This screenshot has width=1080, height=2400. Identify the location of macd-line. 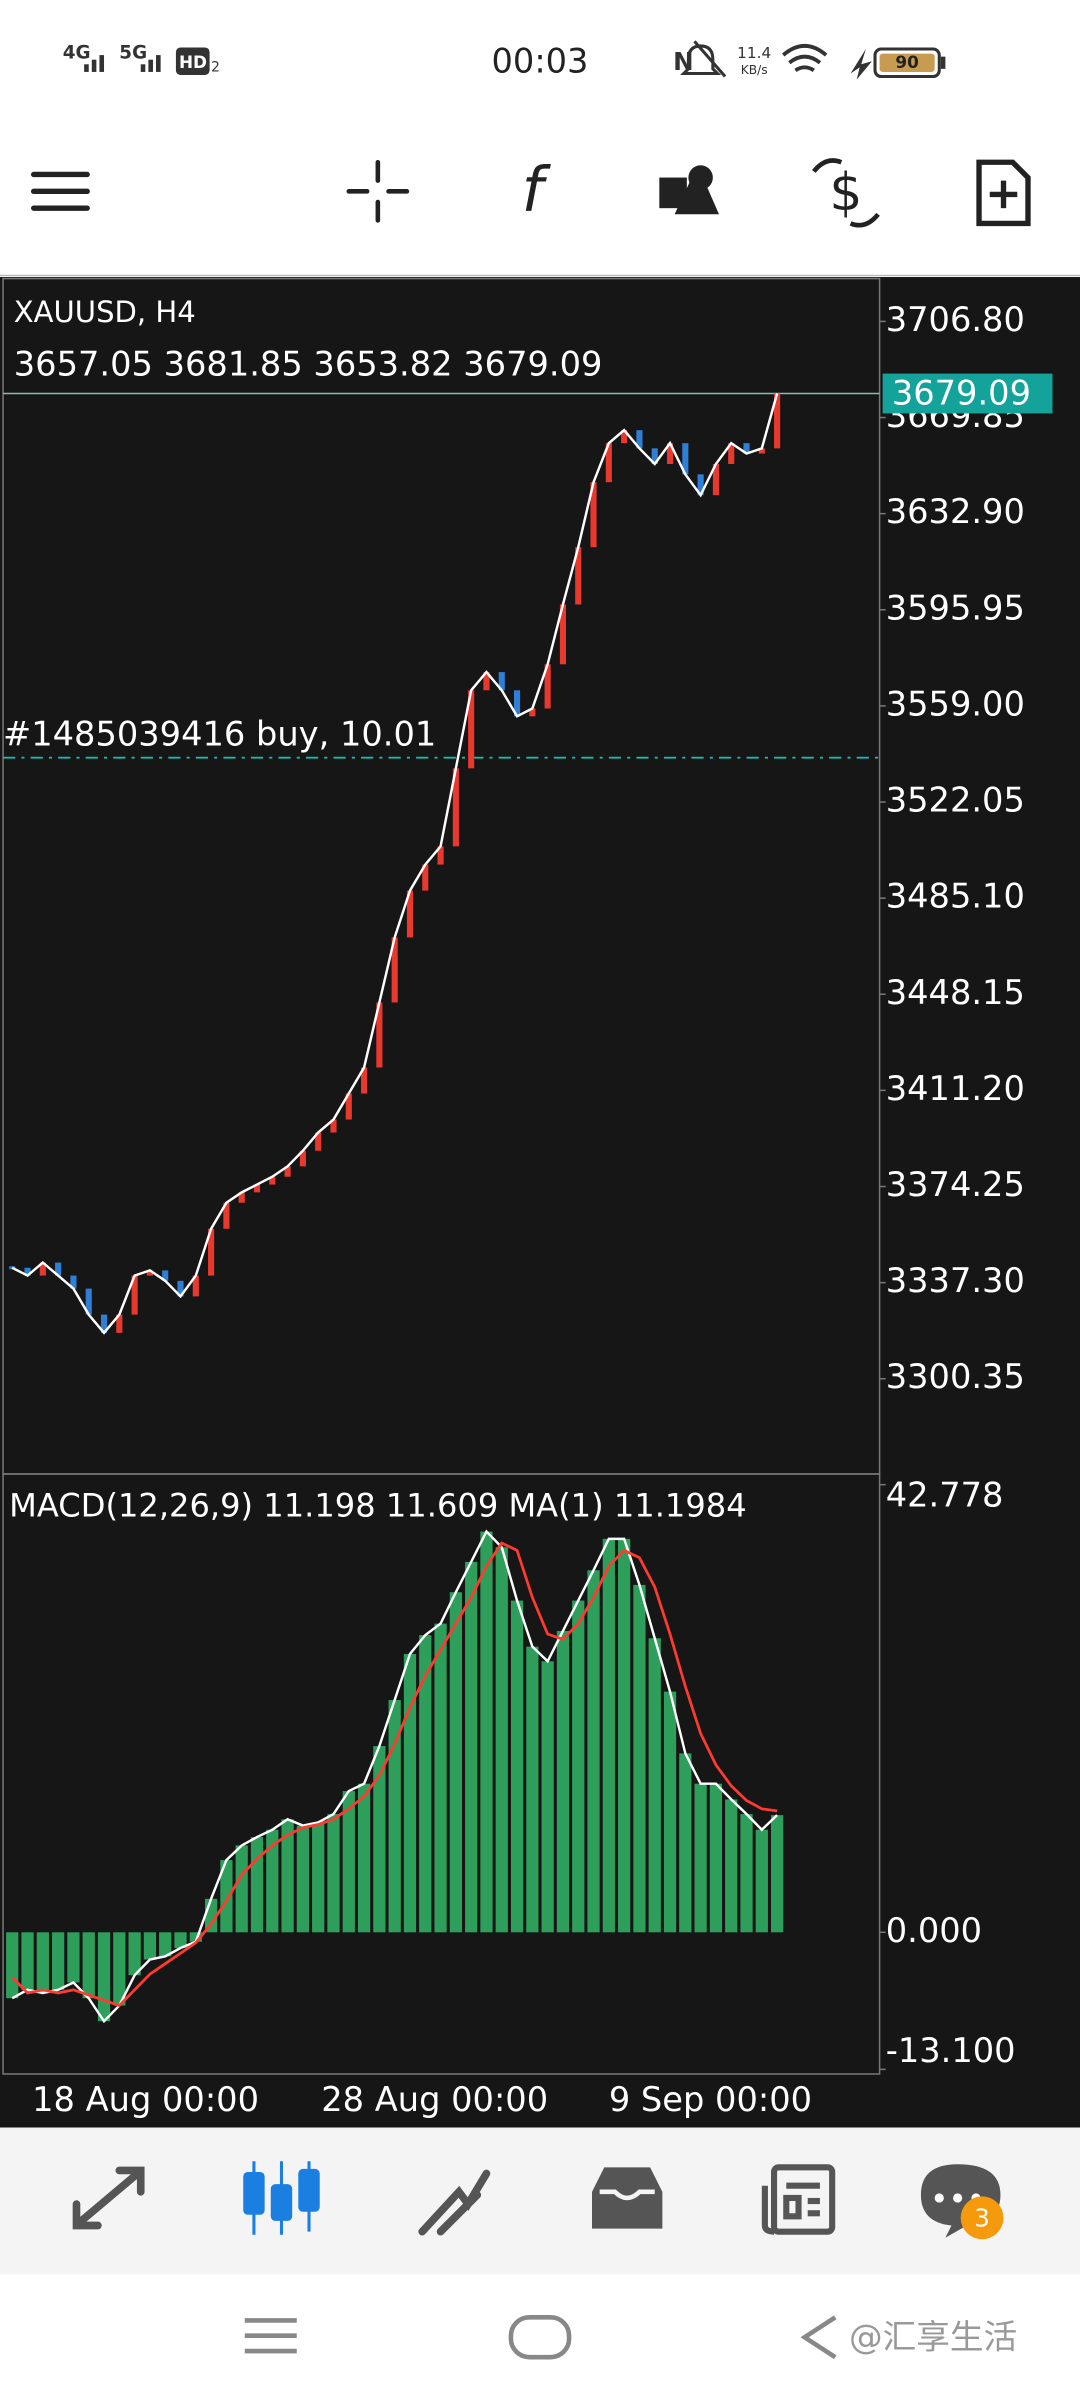
(394, 1776).